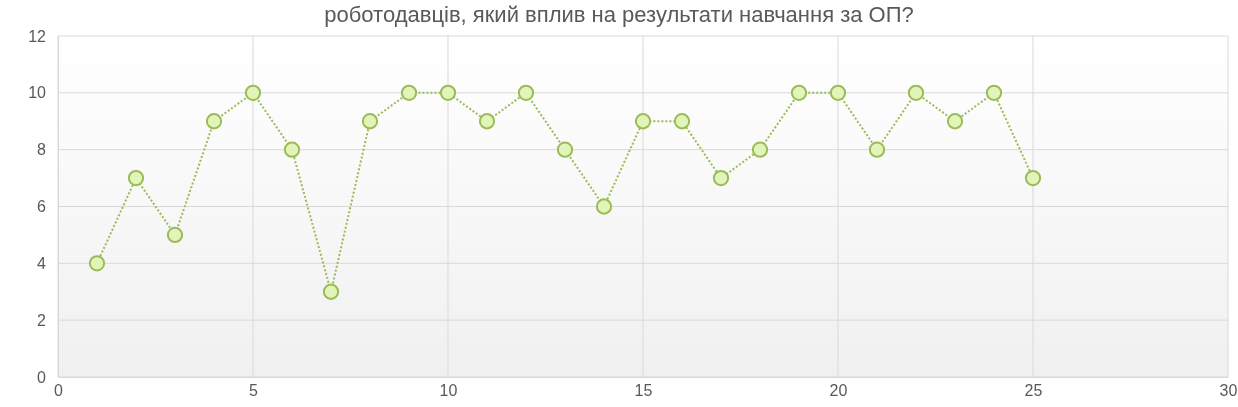 The width and height of the screenshot is (1238, 407). I want to click on x-tick-label: 30, so click(1228, 391).